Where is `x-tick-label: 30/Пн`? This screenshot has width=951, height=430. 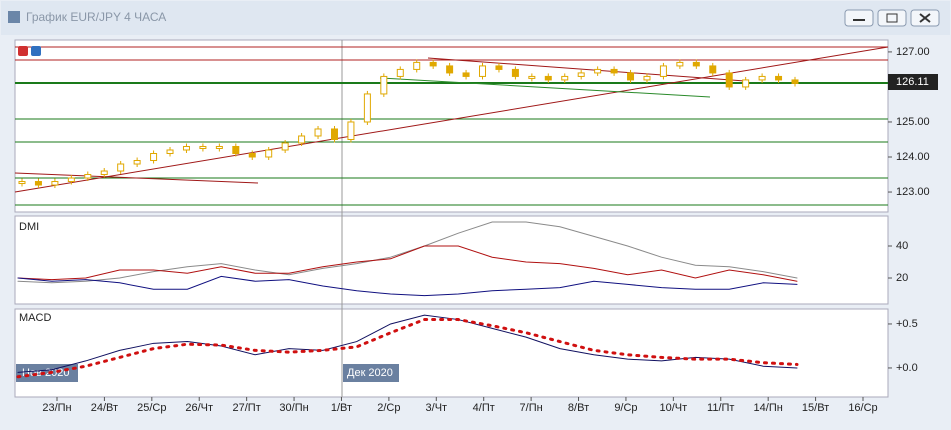 x-tick-label: 30/Пн is located at coordinates (293, 408).